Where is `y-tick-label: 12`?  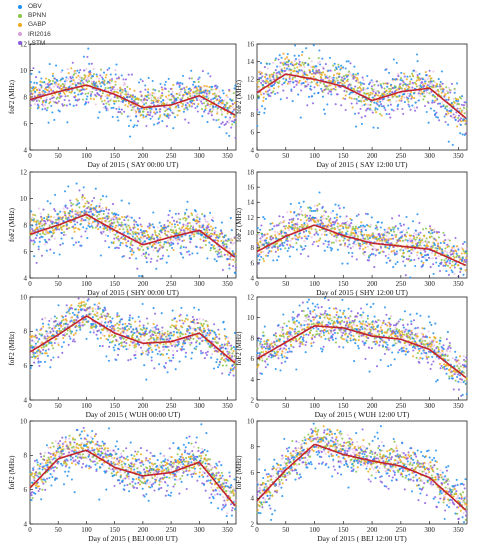
y-tick-label: 12 is located at coordinates (24, 172).